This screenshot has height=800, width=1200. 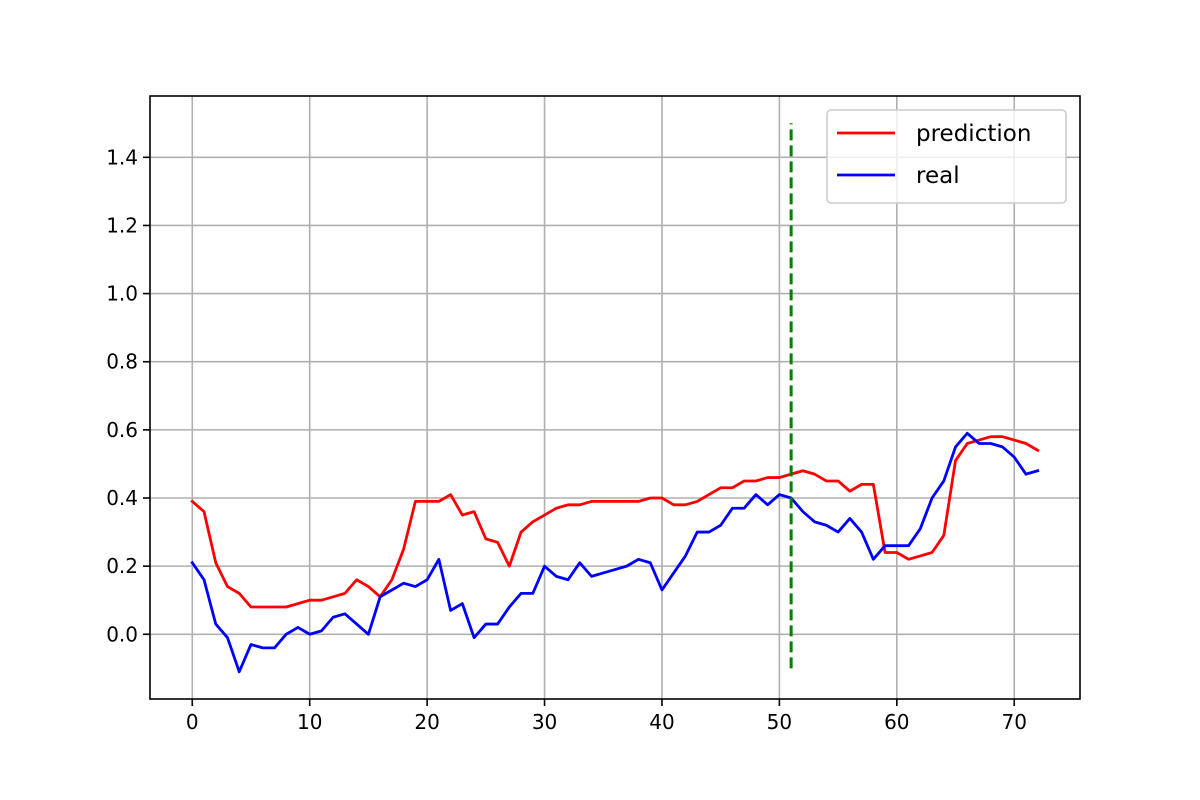 What do you see at coordinates (122, 430) in the screenshot?
I see `y-tick-label: 0.6` at bounding box center [122, 430].